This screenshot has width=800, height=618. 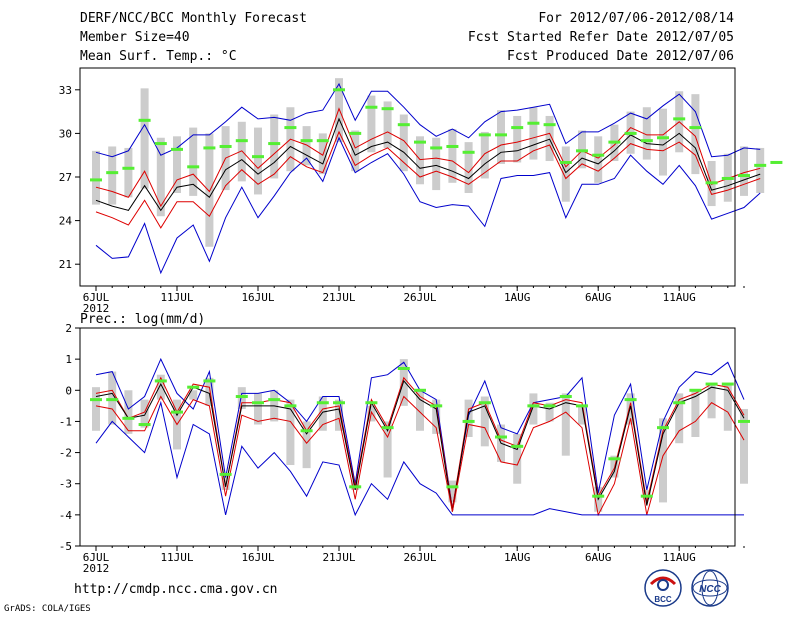 I want to click on y-tick-label: 27, so click(x=65, y=177).